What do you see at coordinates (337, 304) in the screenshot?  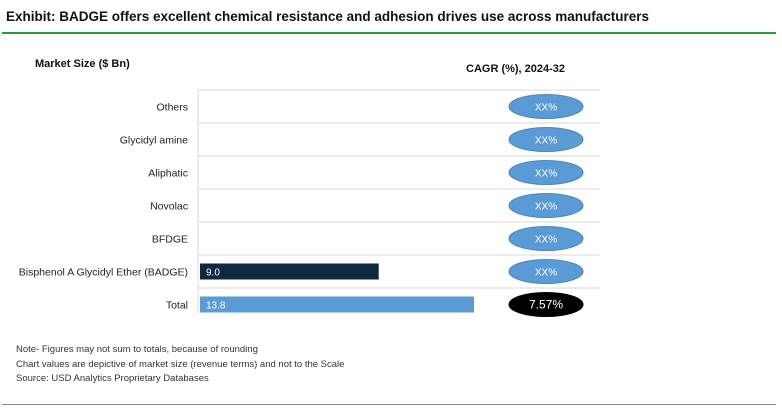 I see `bar-total` at bounding box center [337, 304].